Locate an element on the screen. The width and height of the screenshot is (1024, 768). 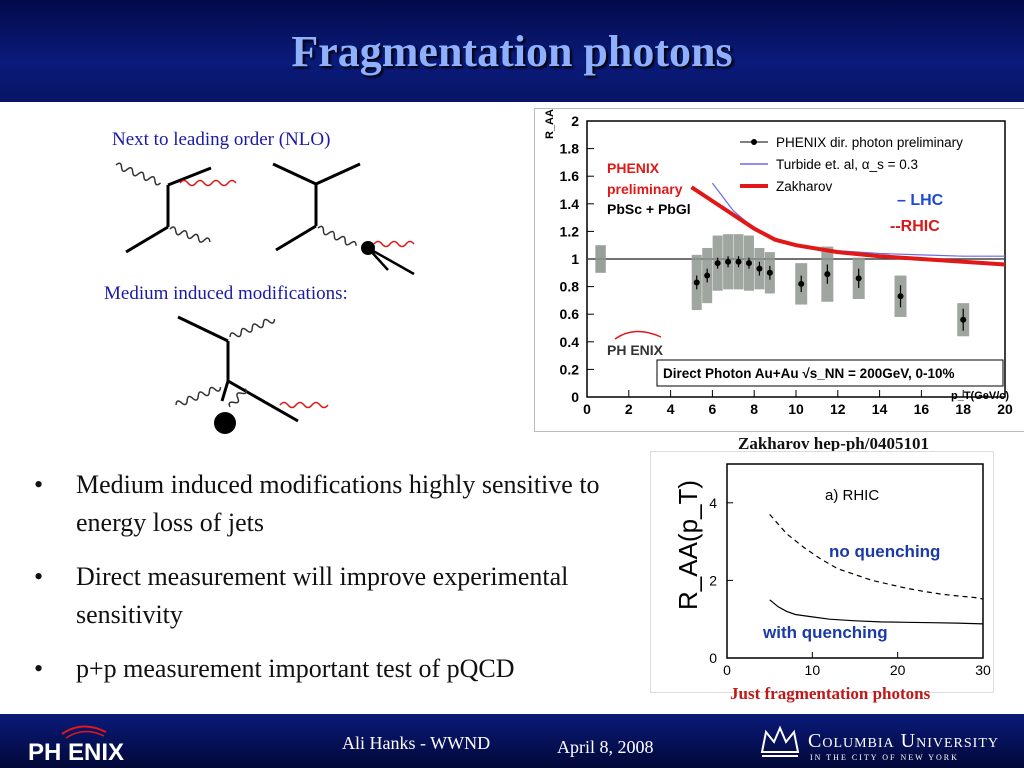
legend-label: PHENIX dir. photon preliminary is located at coordinates (869, 142).